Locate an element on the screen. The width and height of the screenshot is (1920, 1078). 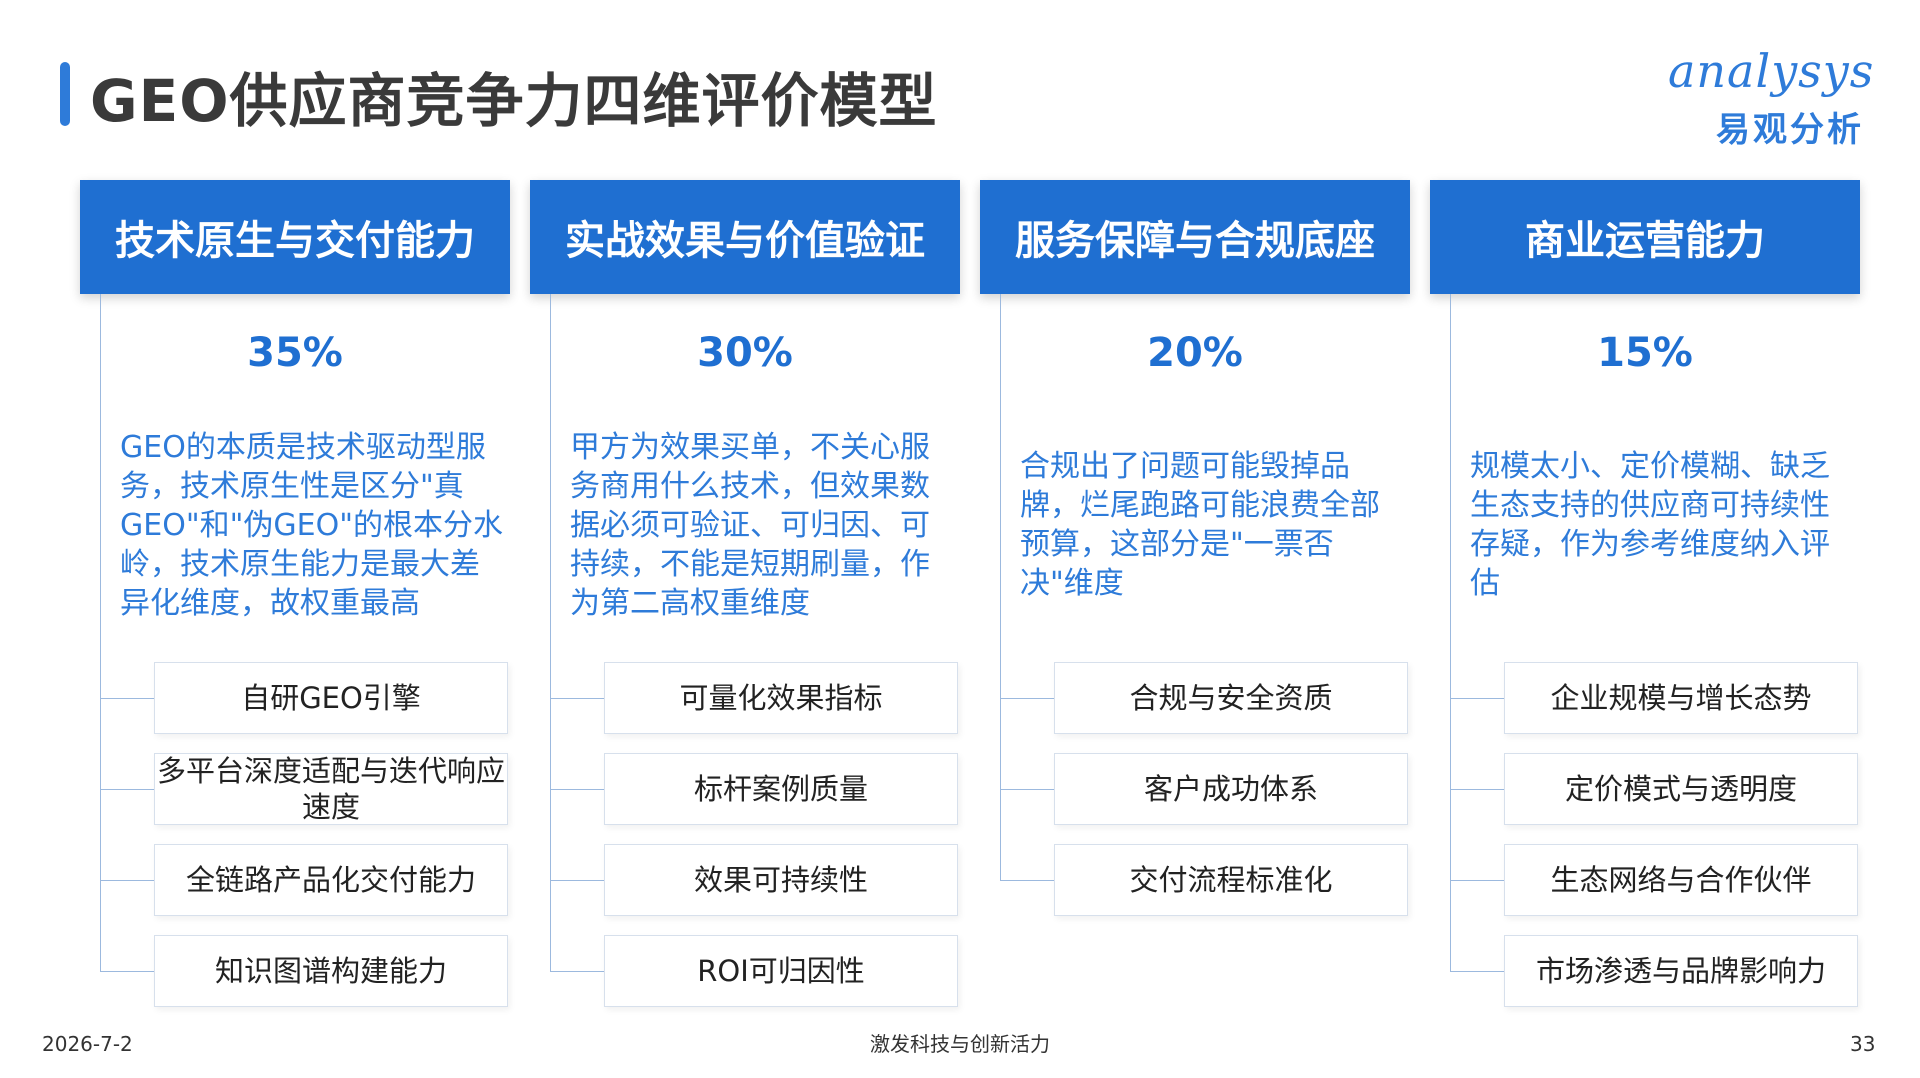
dimension-description: 规模太小、定价模糊、缺乏生态支持的供应商可持续性存疑，作为参考维度纳入评估 is located at coordinates (1662, 525).